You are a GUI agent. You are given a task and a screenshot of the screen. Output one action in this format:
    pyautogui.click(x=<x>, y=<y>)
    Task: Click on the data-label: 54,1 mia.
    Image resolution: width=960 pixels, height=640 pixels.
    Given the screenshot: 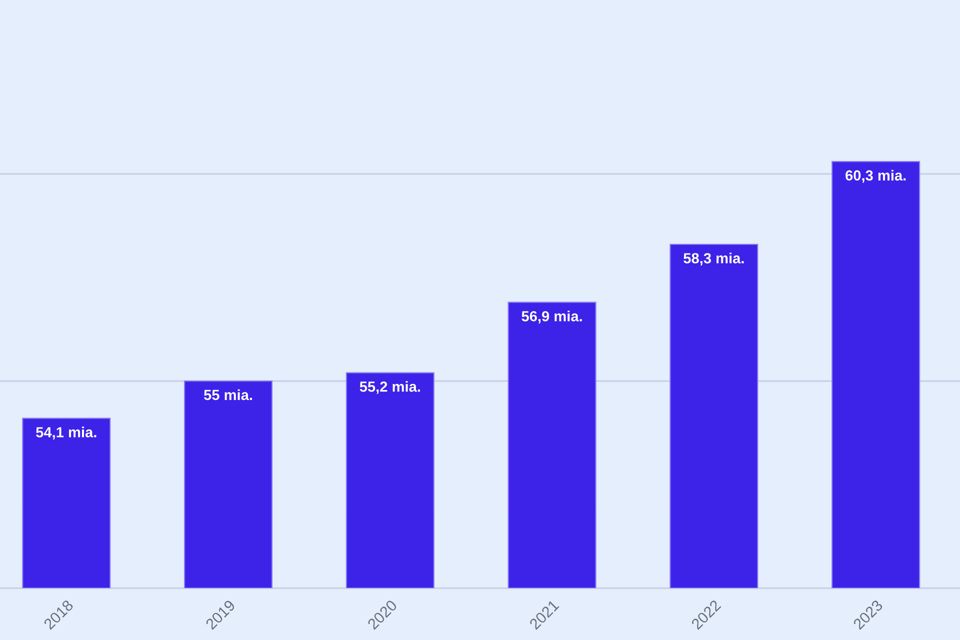 What is the action you would take?
    pyautogui.click(x=66, y=433)
    